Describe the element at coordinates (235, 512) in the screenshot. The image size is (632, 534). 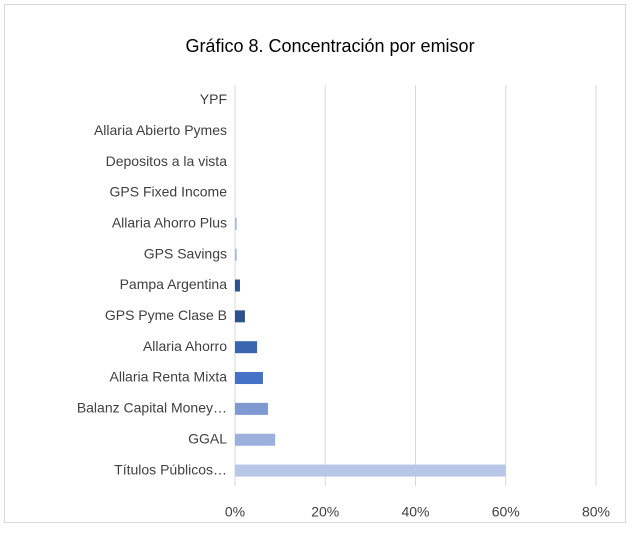
I see `x-tick-label: 0%` at that location.